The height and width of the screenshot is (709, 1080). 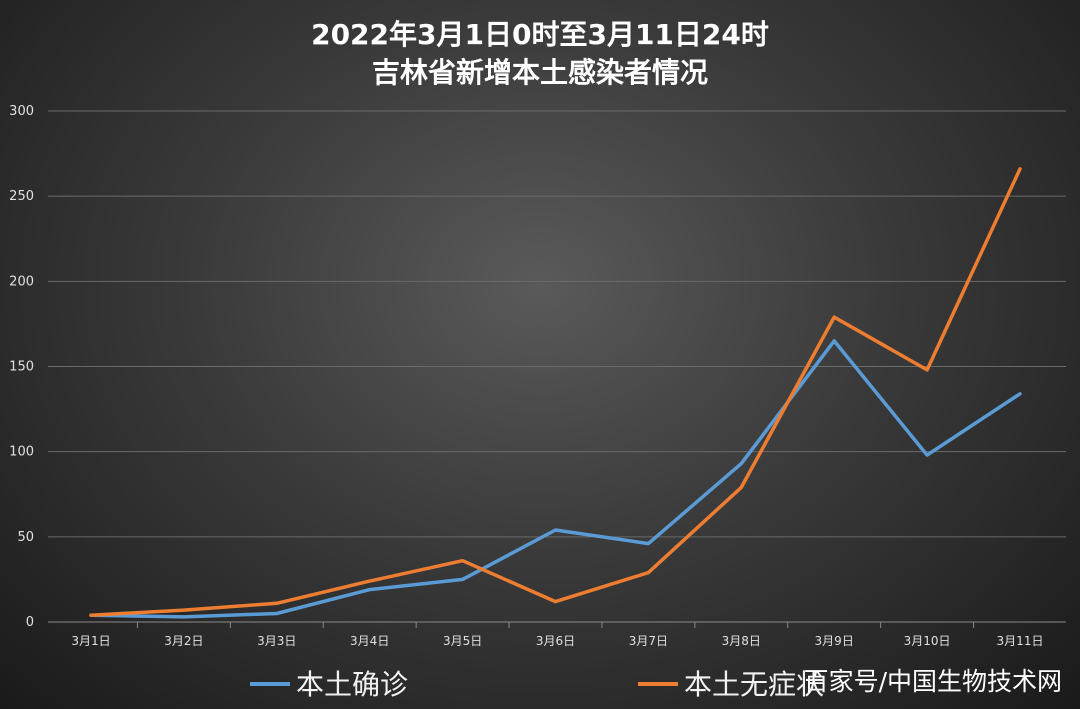 I want to click on y-tick-label: 200, so click(x=21, y=281).